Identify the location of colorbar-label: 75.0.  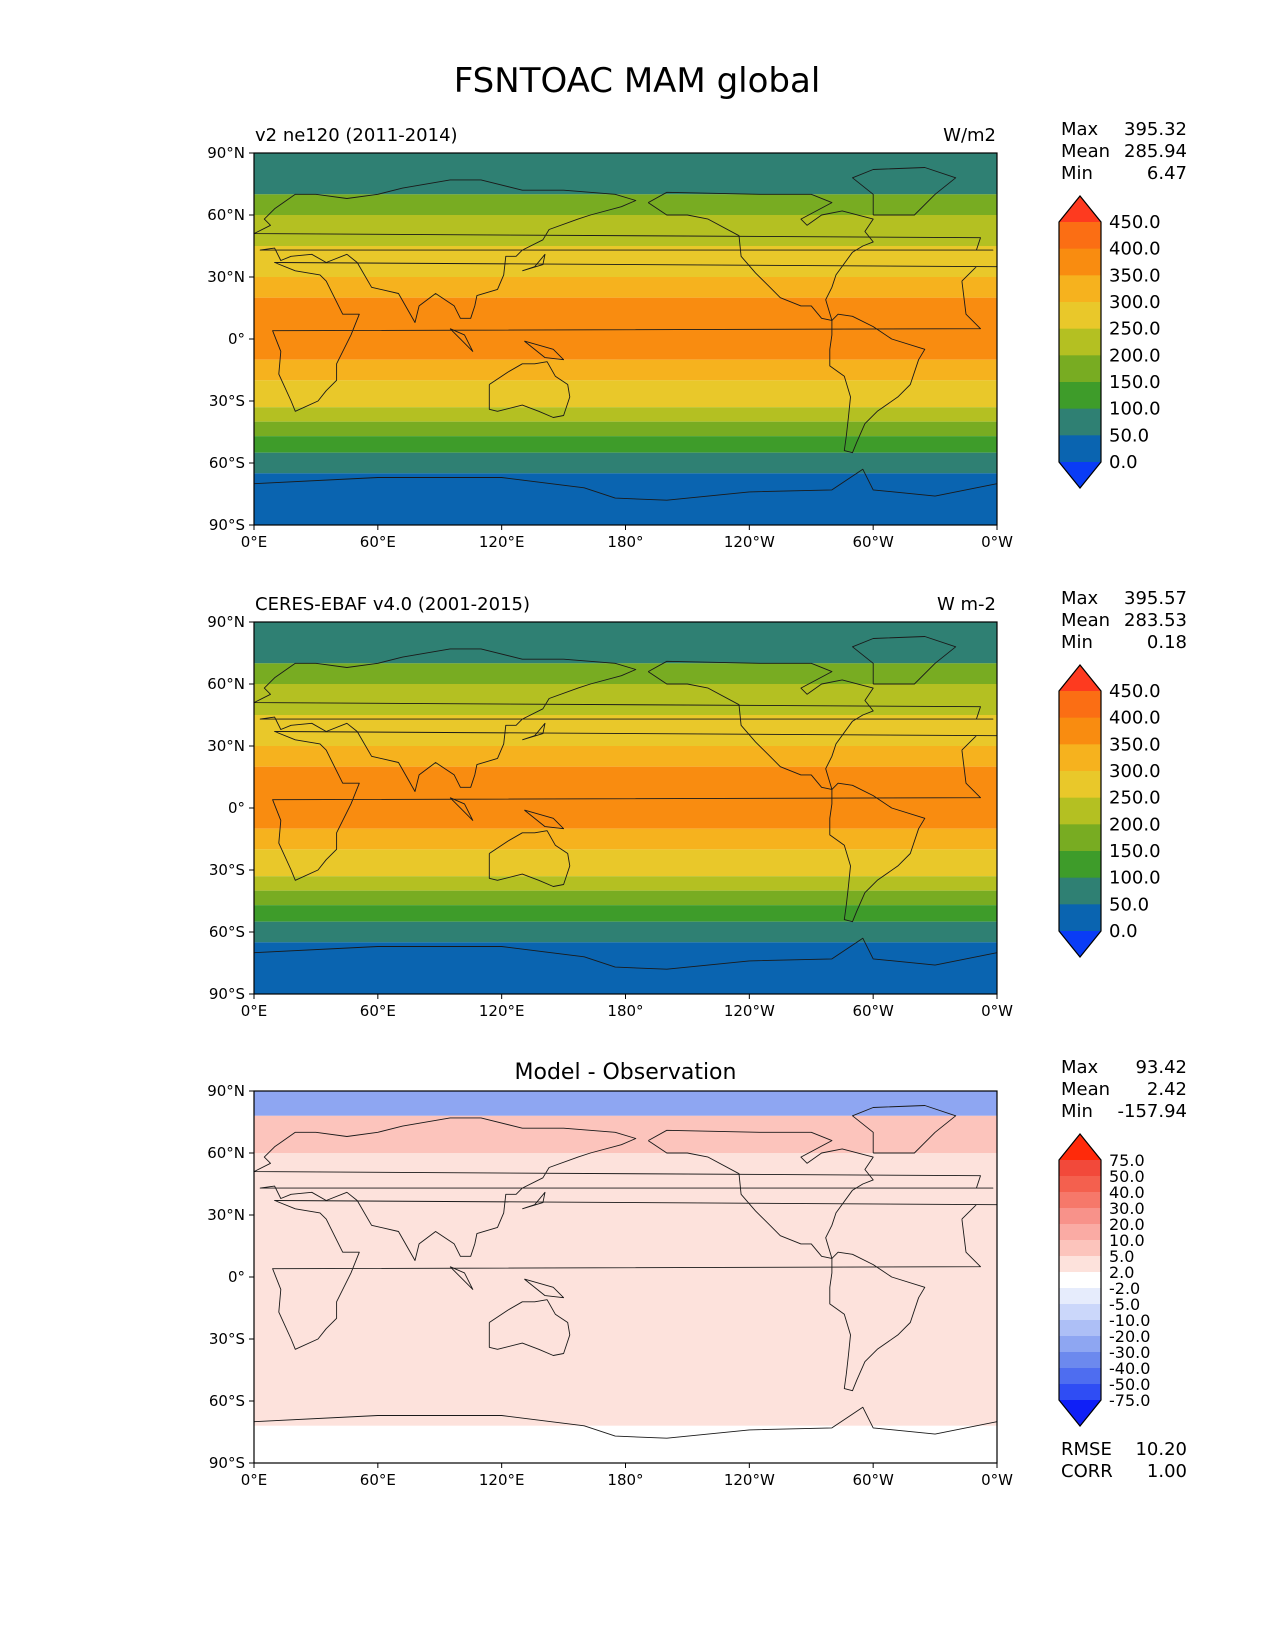
(1127, 1160).